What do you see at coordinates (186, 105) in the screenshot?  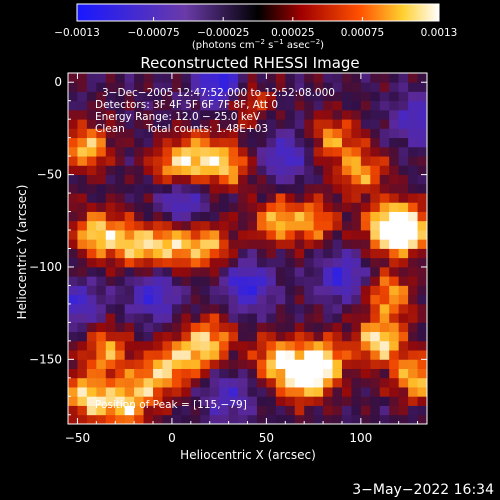 I see `detectors-annotation: Detectors: 3F 4F 5F 6F 7F 8F, Att 0` at bounding box center [186, 105].